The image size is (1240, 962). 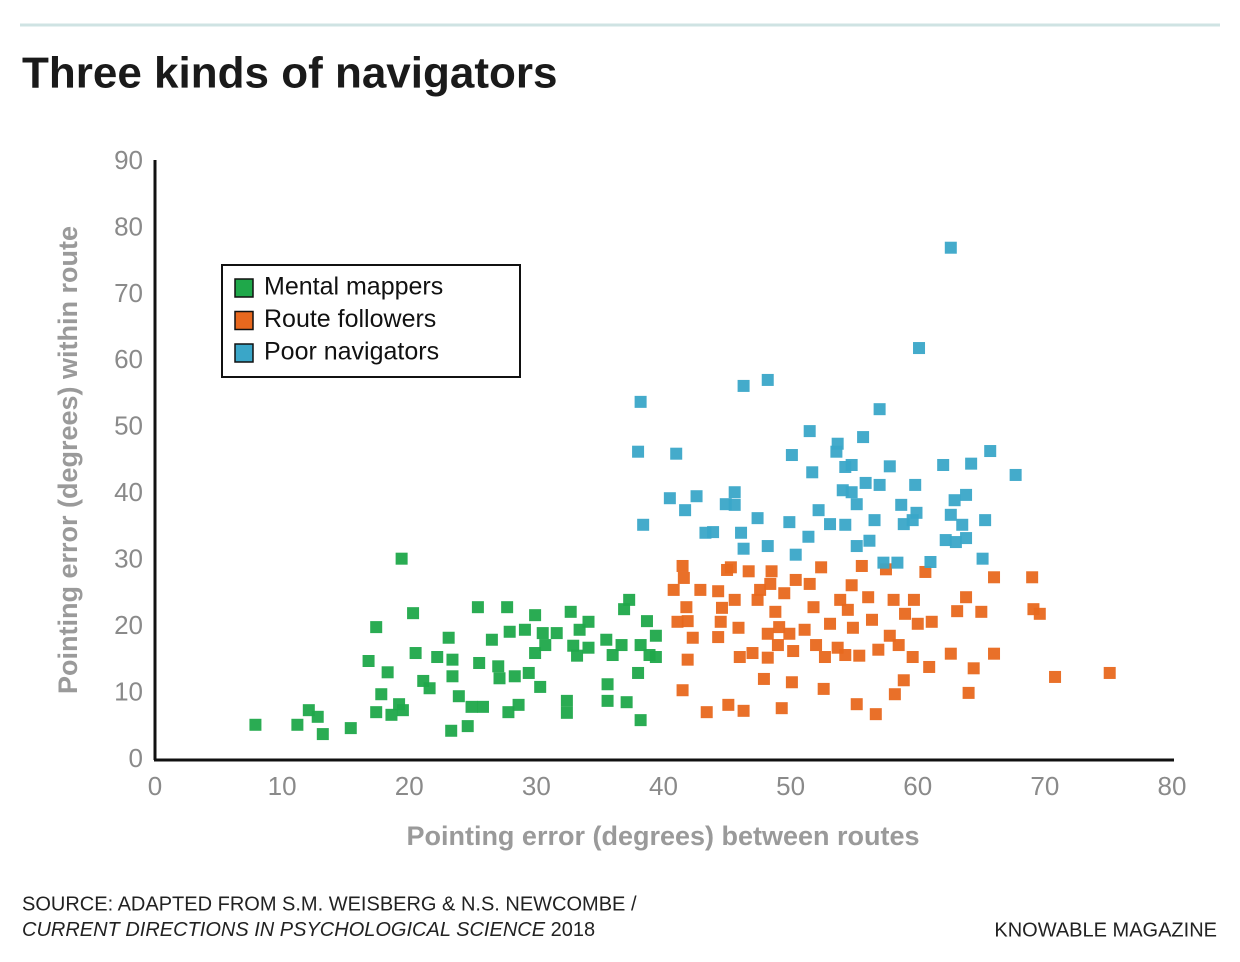 What do you see at coordinates (1172, 786) in the screenshot?
I see `x-tick-label: 80` at bounding box center [1172, 786].